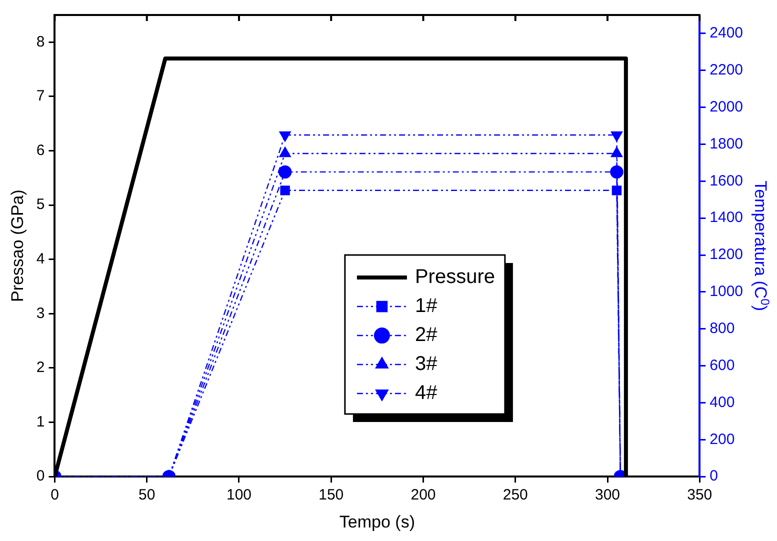 The image size is (777, 541). What do you see at coordinates (377, 522) in the screenshot?
I see `x-axis-title: Tempo (s)` at bounding box center [377, 522].